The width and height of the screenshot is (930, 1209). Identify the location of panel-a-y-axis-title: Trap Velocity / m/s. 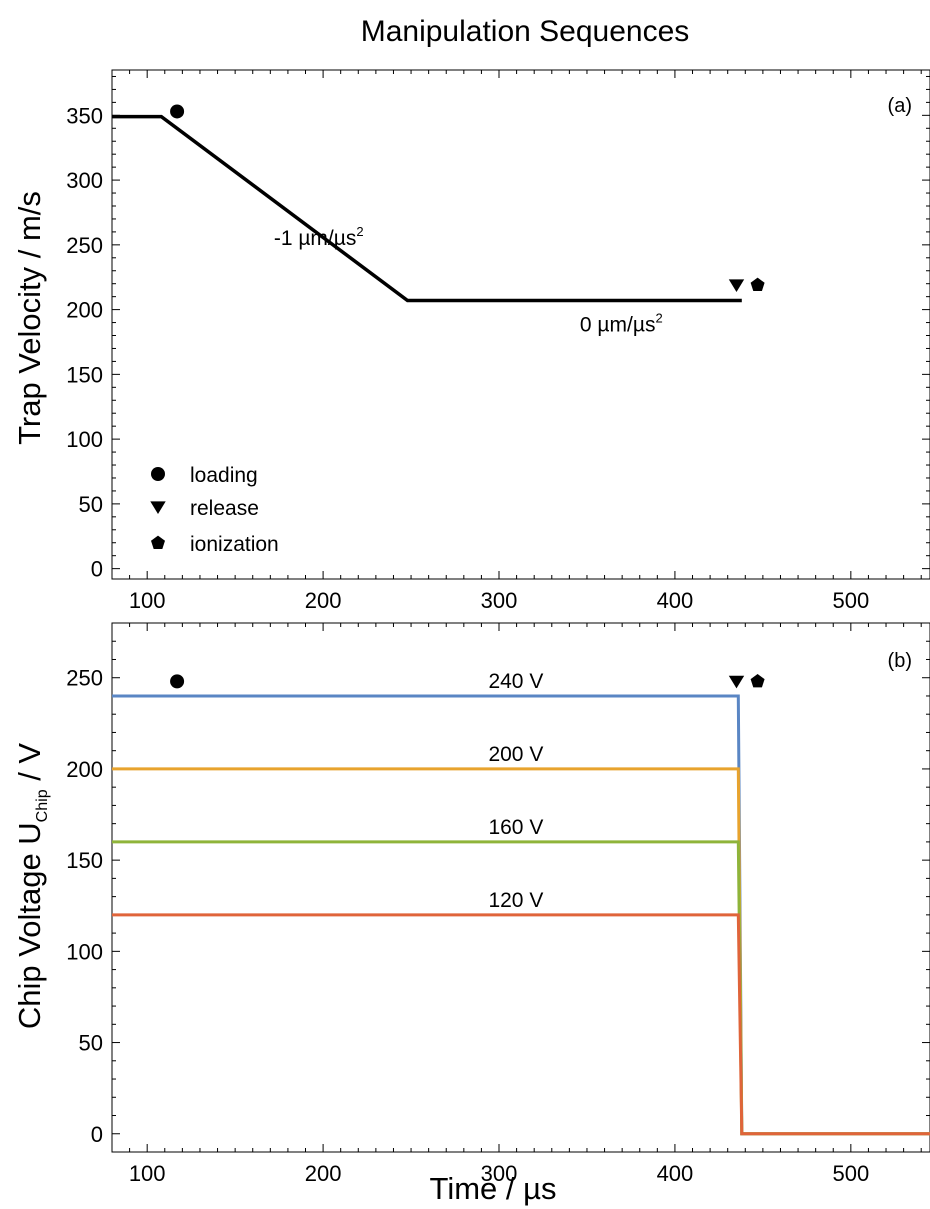
(29, 318).